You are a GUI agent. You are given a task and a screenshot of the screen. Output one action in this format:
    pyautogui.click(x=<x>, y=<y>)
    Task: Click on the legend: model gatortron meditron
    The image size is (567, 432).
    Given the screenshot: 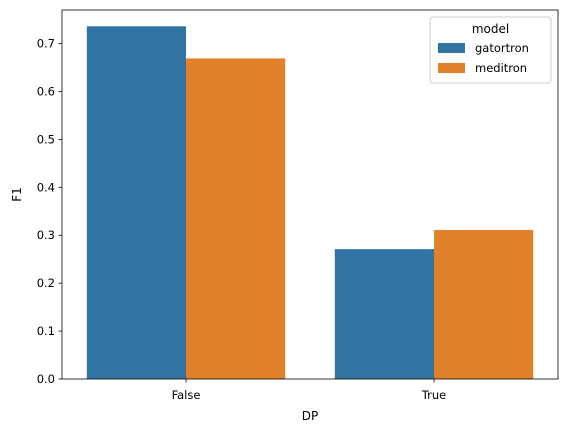 What is the action you would take?
    pyautogui.click(x=490, y=50)
    